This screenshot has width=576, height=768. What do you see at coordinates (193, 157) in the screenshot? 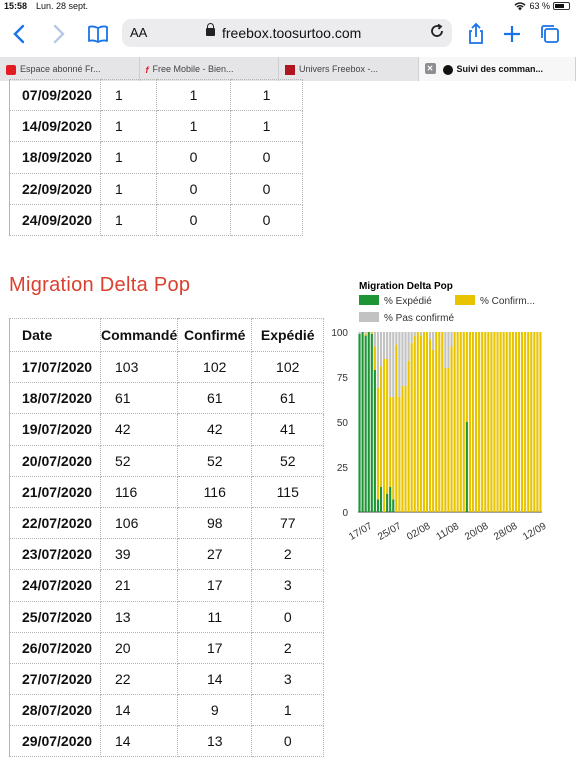
I see `confirme-cell: 0` at bounding box center [193, 157].